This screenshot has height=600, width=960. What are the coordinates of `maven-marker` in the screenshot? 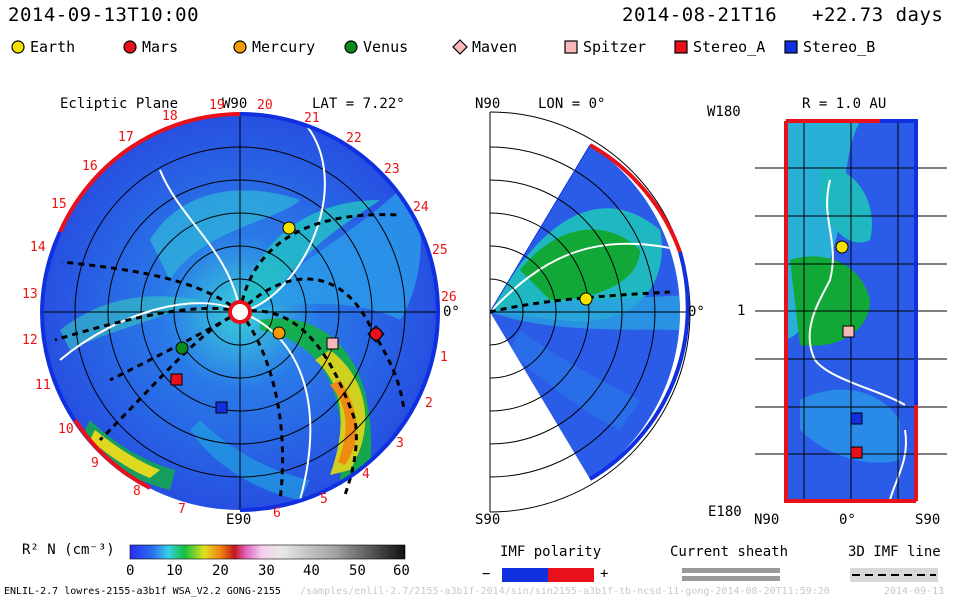 It's located at (376, 334).